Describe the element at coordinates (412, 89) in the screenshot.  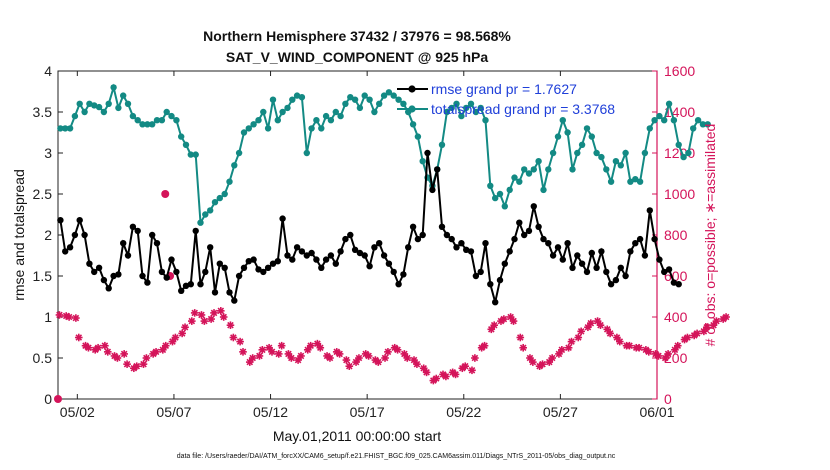
I see `legend-marker-rmse` at that location.